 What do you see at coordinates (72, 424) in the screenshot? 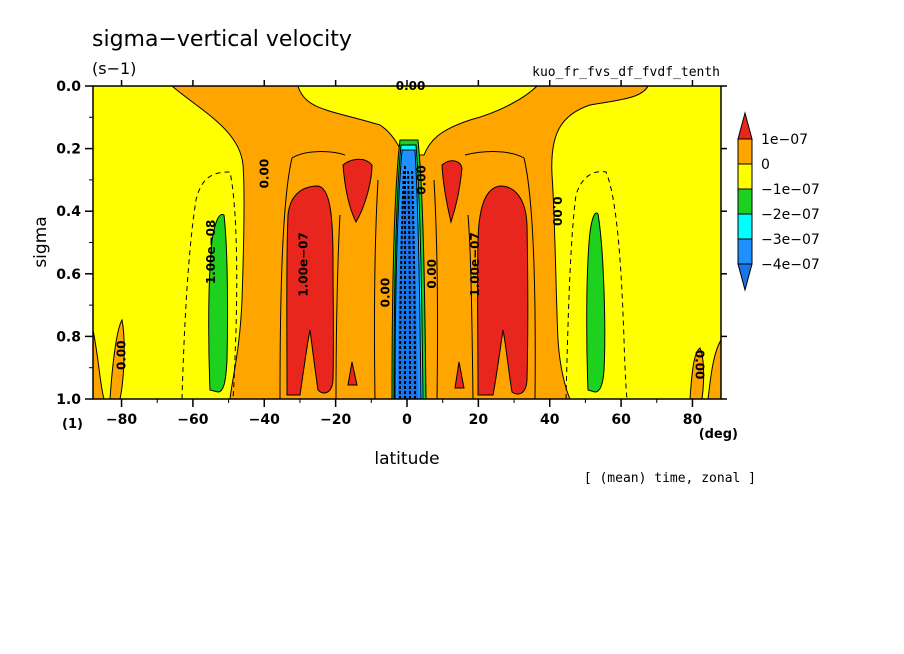
I see `y-unit-label: (1)` at bounding box center [72, 424].